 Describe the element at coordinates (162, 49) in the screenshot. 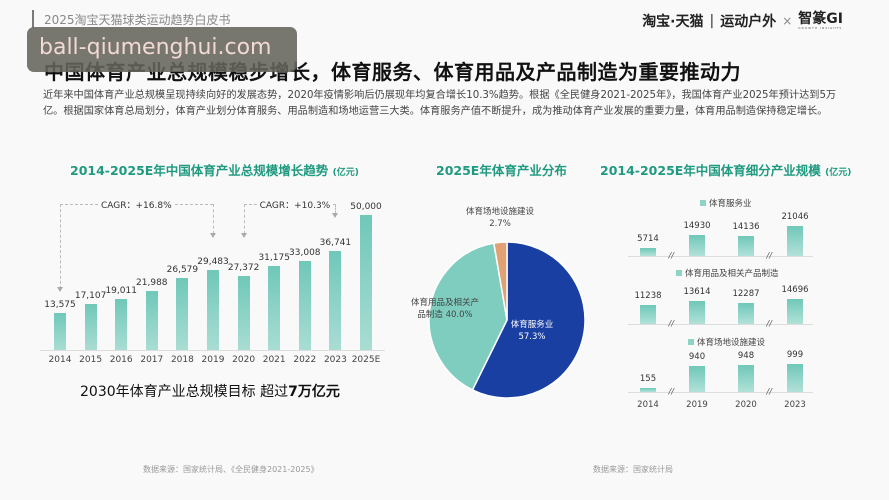

I see `watermark-overlay: ball-qiumenghui.com` at that location.